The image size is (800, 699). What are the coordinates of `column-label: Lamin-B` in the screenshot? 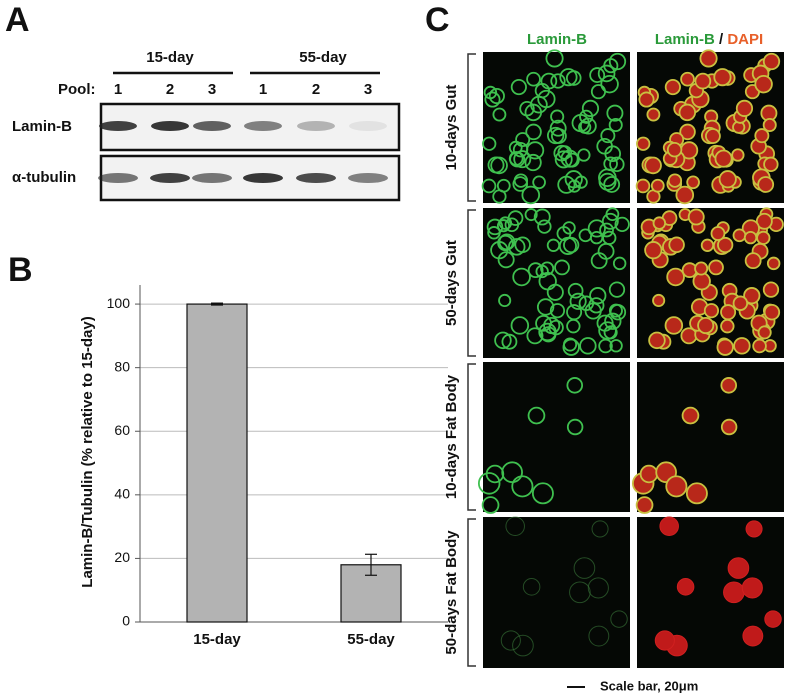 It's located at (557, 39).